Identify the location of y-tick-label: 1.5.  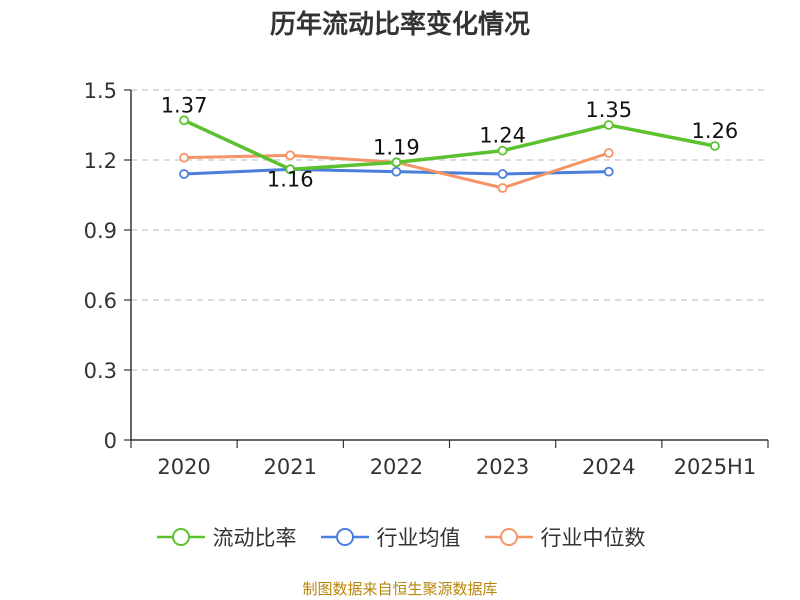
(100, 91).